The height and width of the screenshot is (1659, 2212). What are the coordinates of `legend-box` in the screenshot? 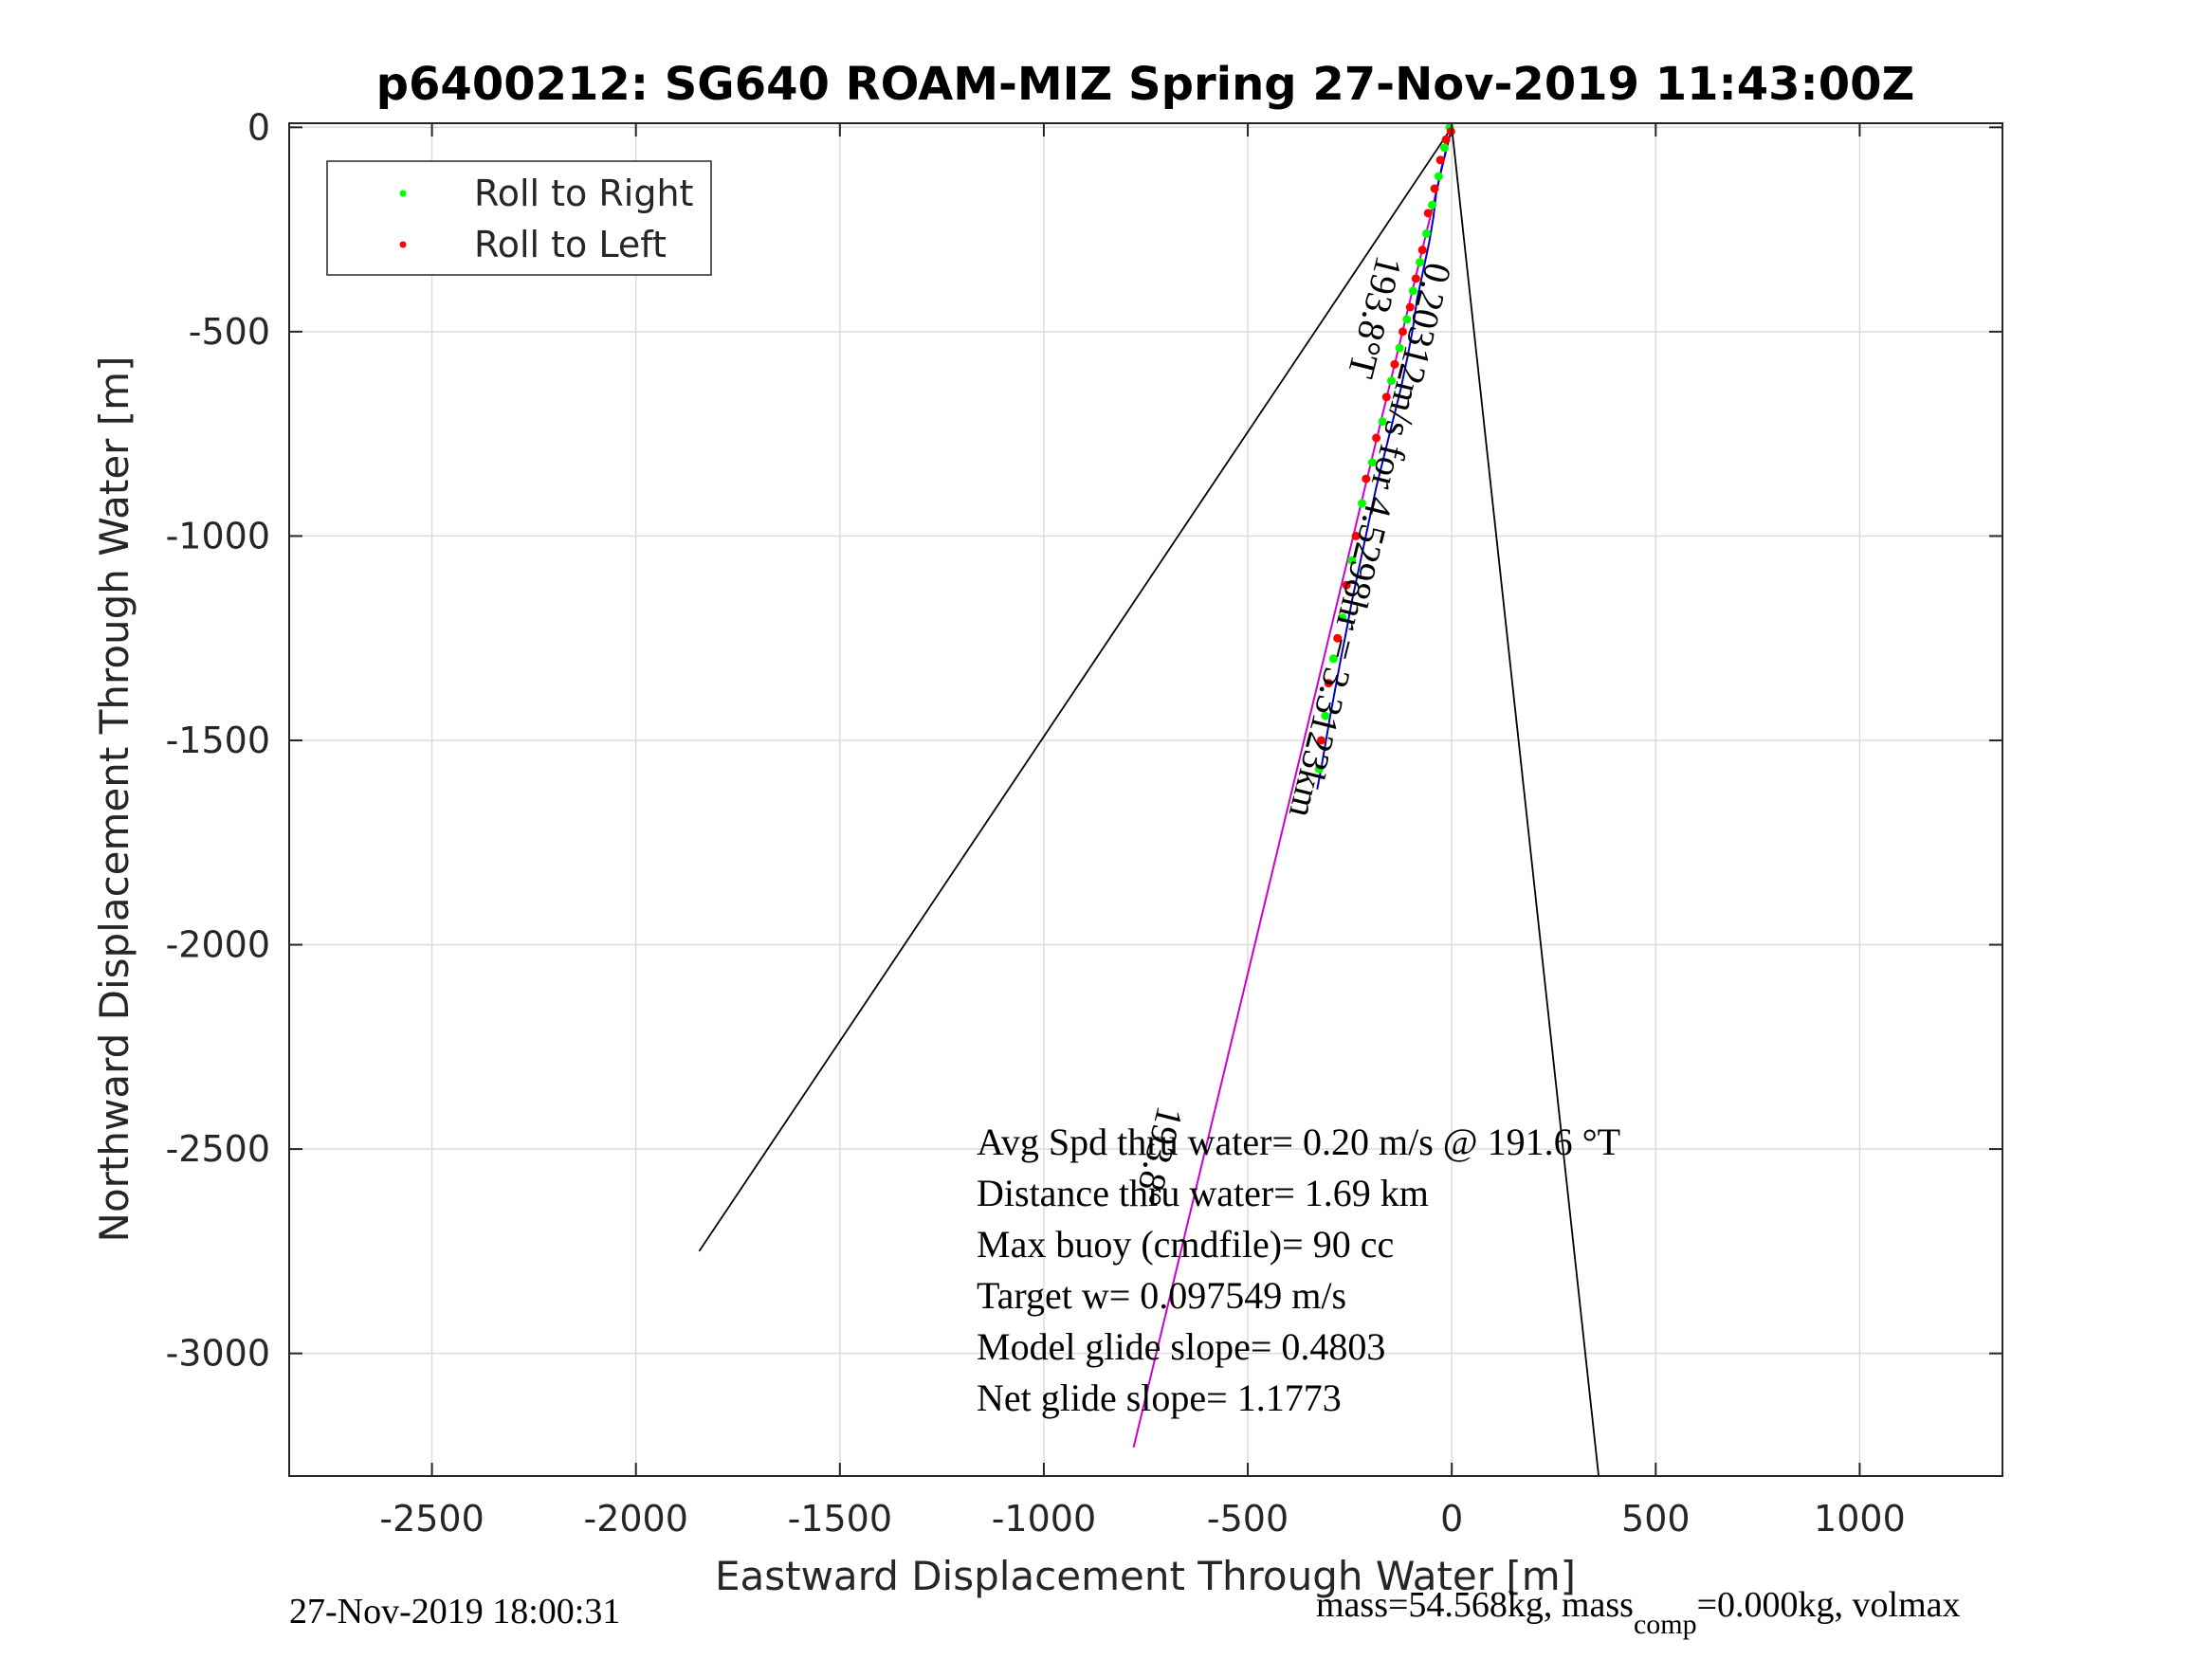 It's located at (519, 218).